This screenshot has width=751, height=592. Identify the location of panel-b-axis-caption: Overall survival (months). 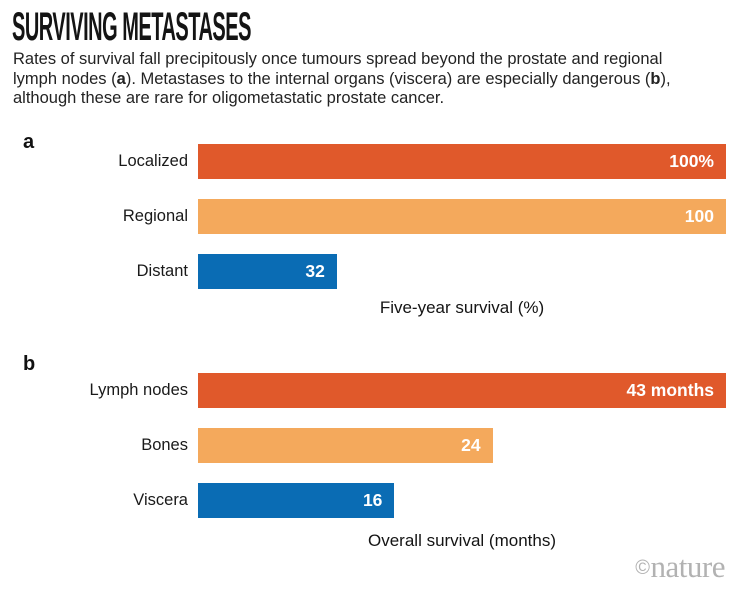
(462, 540).